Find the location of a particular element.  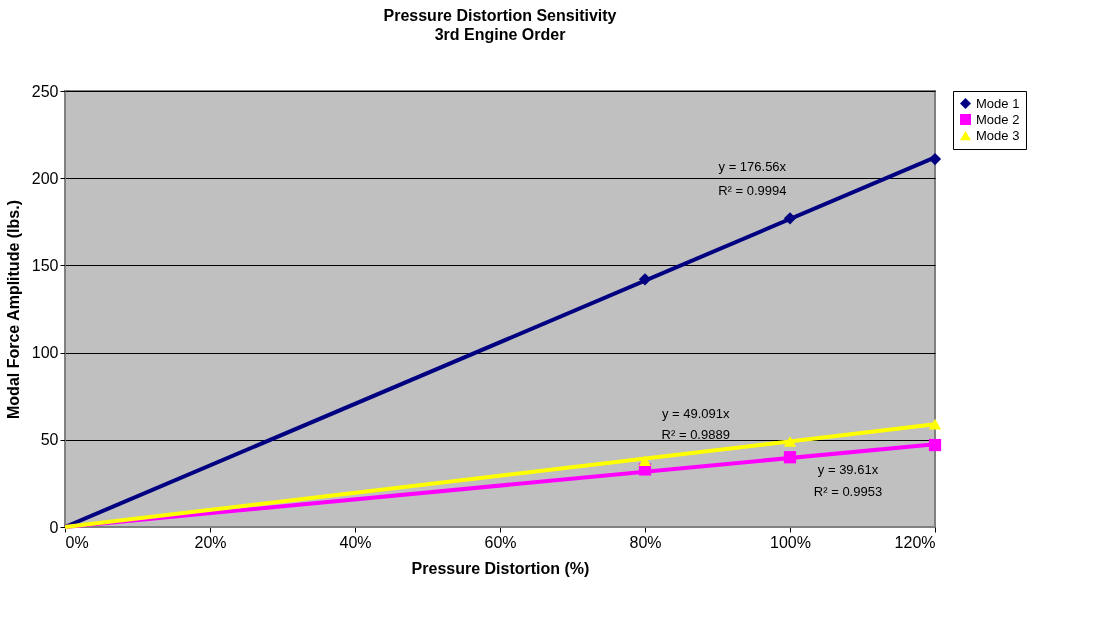

x-tick-label: 60% is located at coordinates (500, 542).